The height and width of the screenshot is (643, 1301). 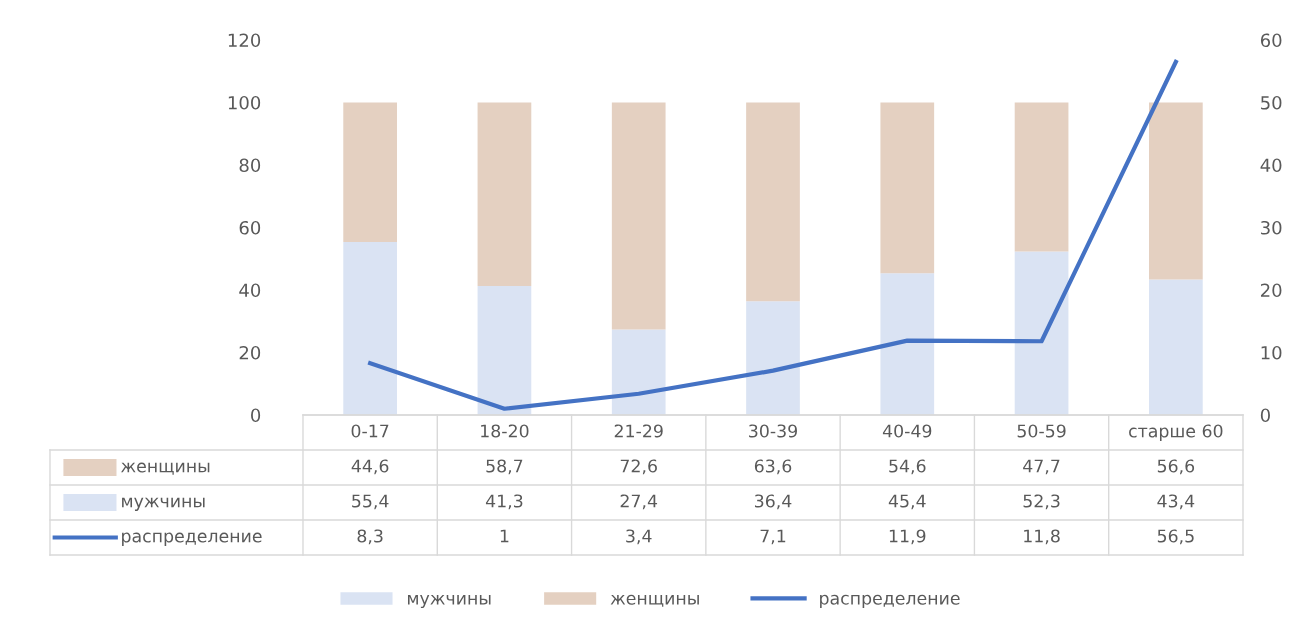 I want to click on legend-label: мужчины, so click(x=163, y=504).